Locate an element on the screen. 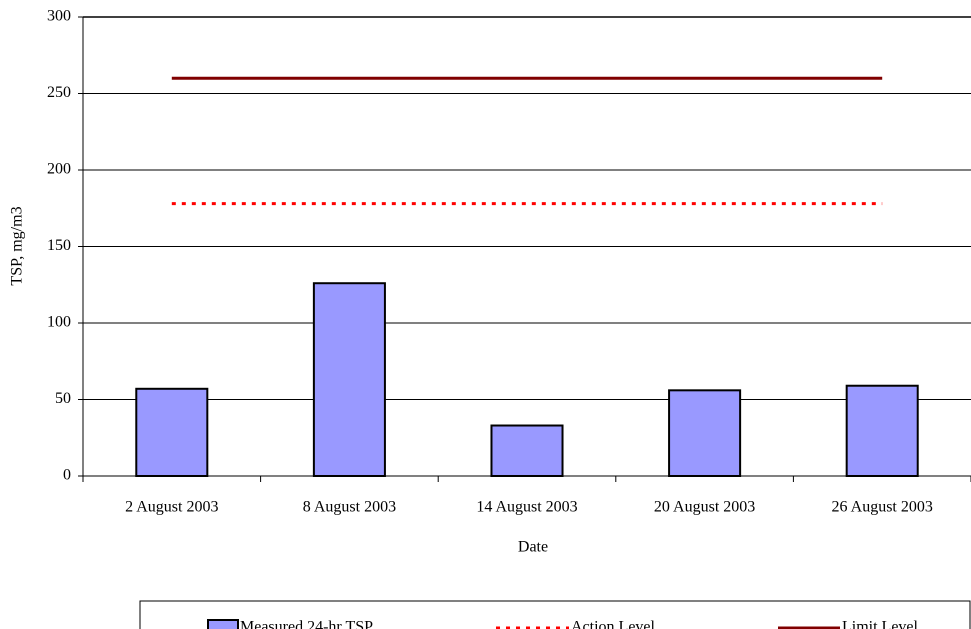 The image size is (971, 629). y-axis-title: TSP, mg/m3 is located at coordinates (17, 245).